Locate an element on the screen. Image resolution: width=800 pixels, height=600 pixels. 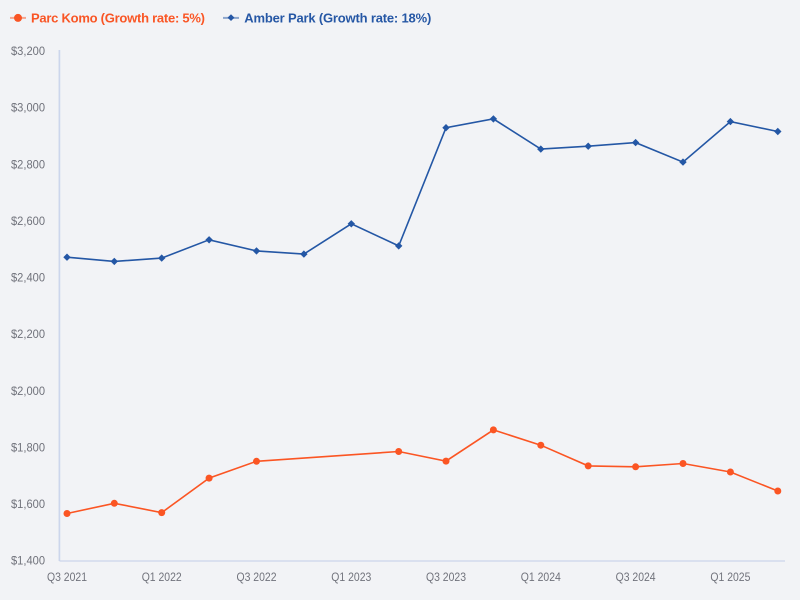
svg-text: $2,600 is located at coordinates (28, 221).